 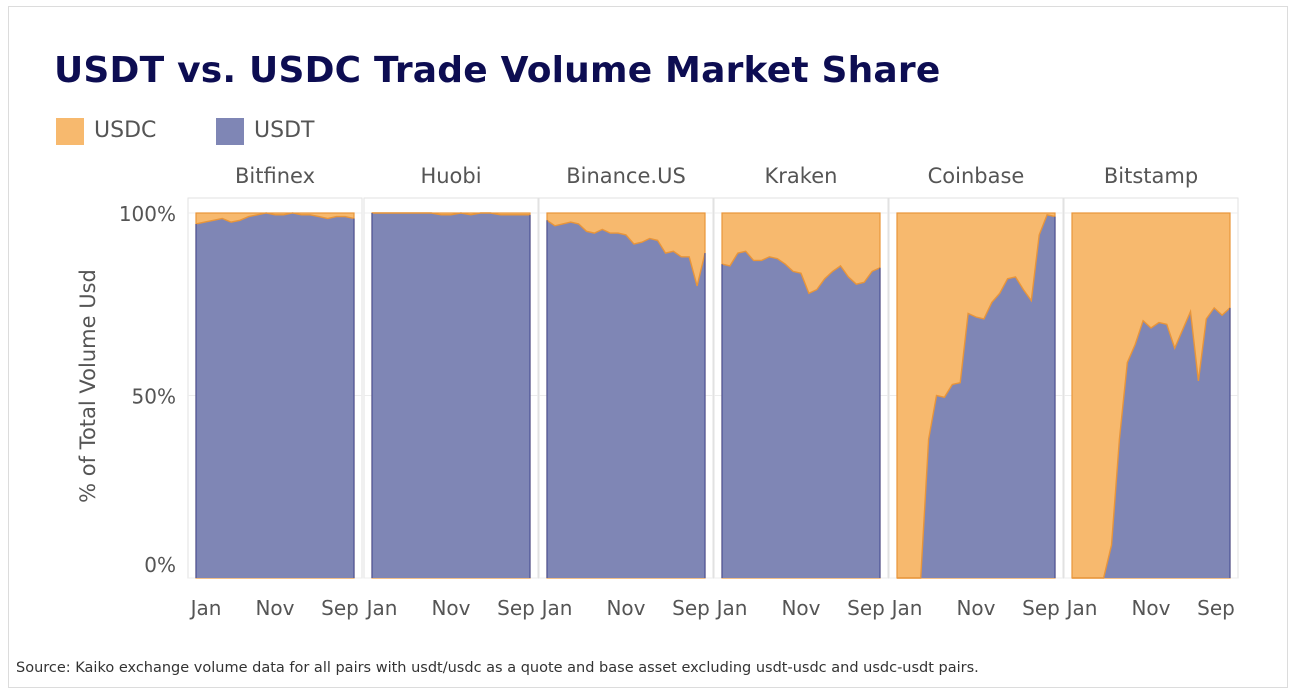 What do you see at coordinates (516, 608) in the screenshot?
I see `x-tick-label-huobi-sep: Sep` at bounding box center [516, 608].